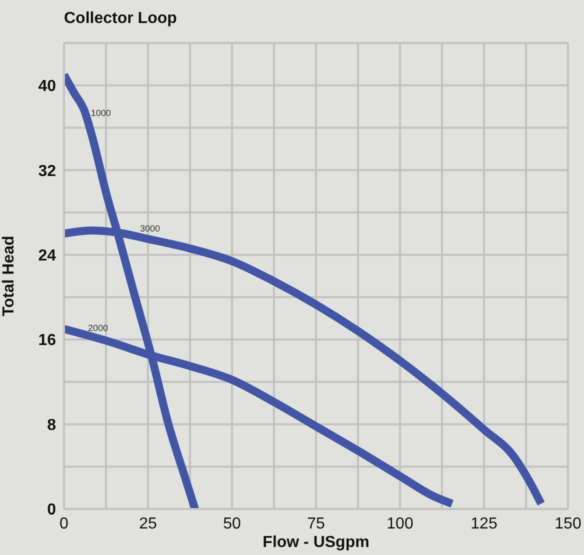 This screenshot has height=555, width=584. What do you see at coordinates (47, 341) in the screenshot?
I see `y-tick-label: 16` at bounding box center [47, 341].